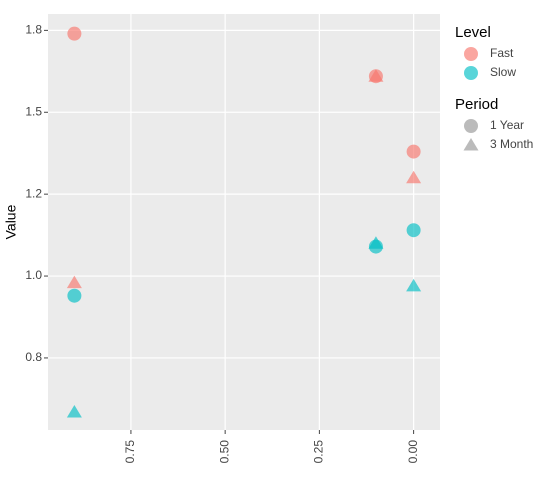  Describe the element at coordinates (502, 53) in the screenshot. I see `legend-label: Fast` at that location.